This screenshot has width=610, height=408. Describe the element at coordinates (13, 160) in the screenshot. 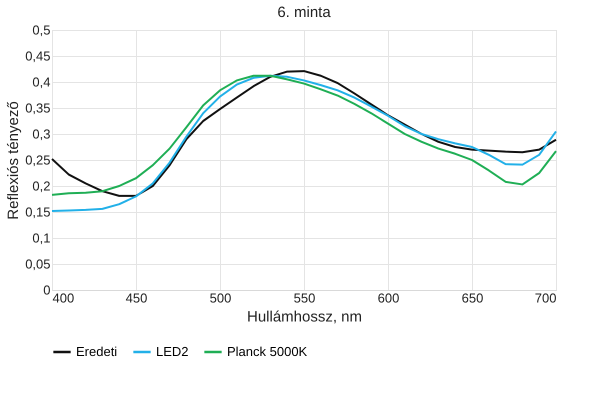

I see `y-axis-title: Reflexiós tényező` at that location.